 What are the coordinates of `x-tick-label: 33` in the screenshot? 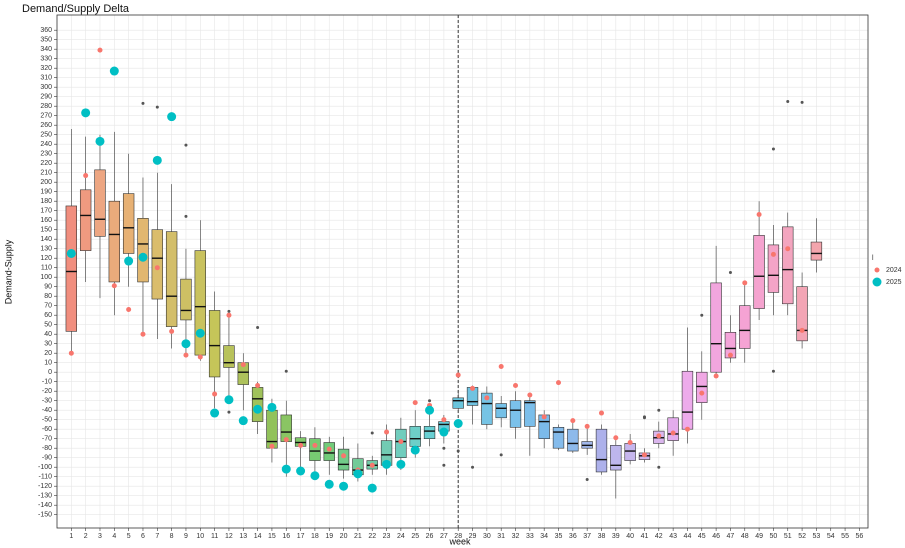 It's located at (530, 536).